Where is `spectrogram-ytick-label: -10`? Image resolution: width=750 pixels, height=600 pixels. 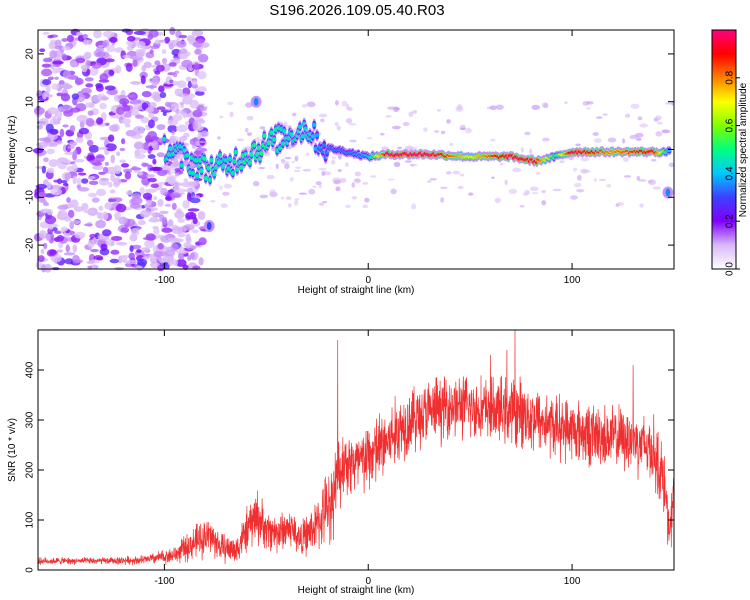
spectrogram-ytick-label: -10 is located at coordinates (30, 197).